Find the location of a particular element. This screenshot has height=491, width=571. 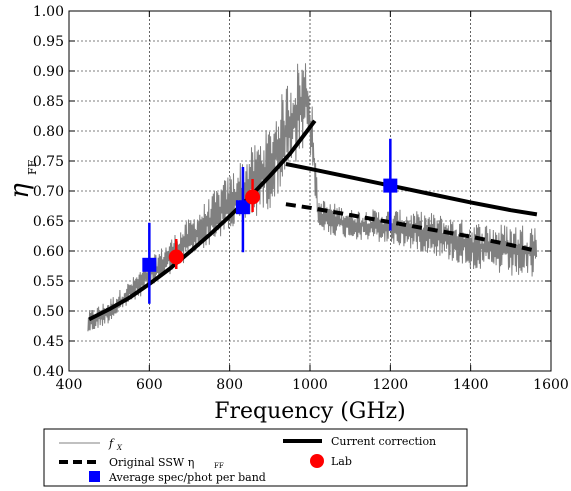

x-tick-label: 1000 is located at coordinates (310, 385).